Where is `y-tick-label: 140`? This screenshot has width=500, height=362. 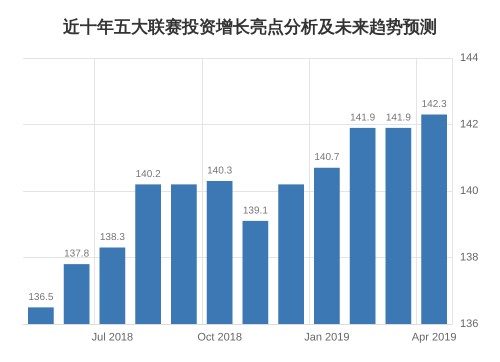
y-tick-label: 140 is located at coordinates (469, 191).